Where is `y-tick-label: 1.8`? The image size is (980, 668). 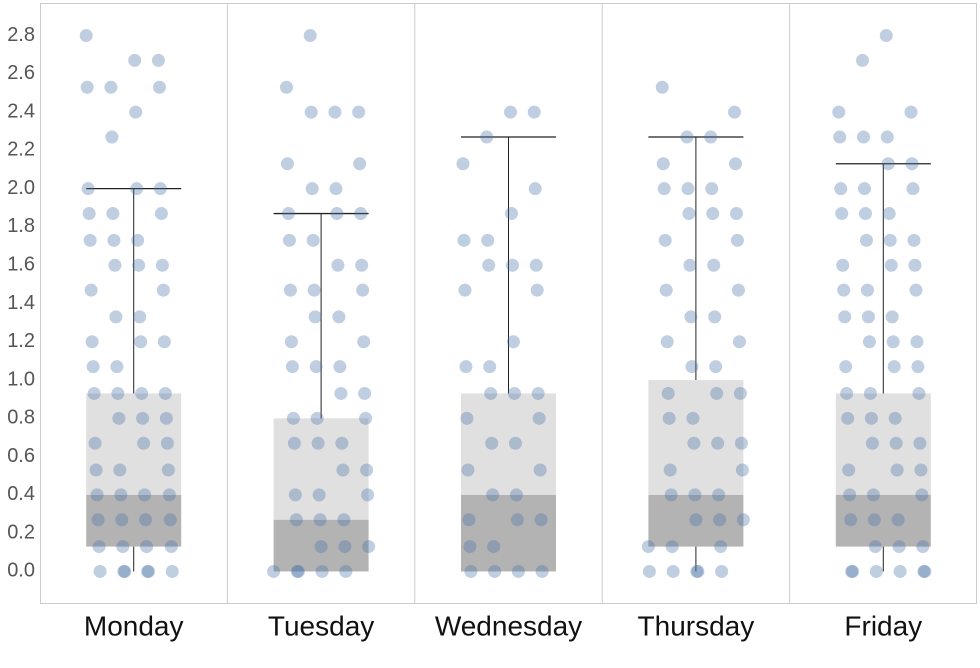 y-tick-label: 1.8 is located at coordinates (21, 226).